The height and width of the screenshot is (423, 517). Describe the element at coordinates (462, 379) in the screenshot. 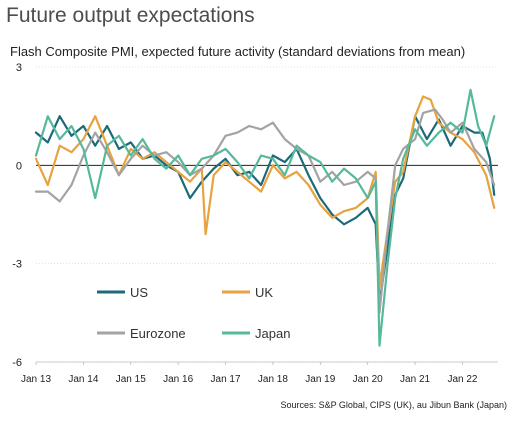

I see `x-tick-label: Jan 22` at that location.